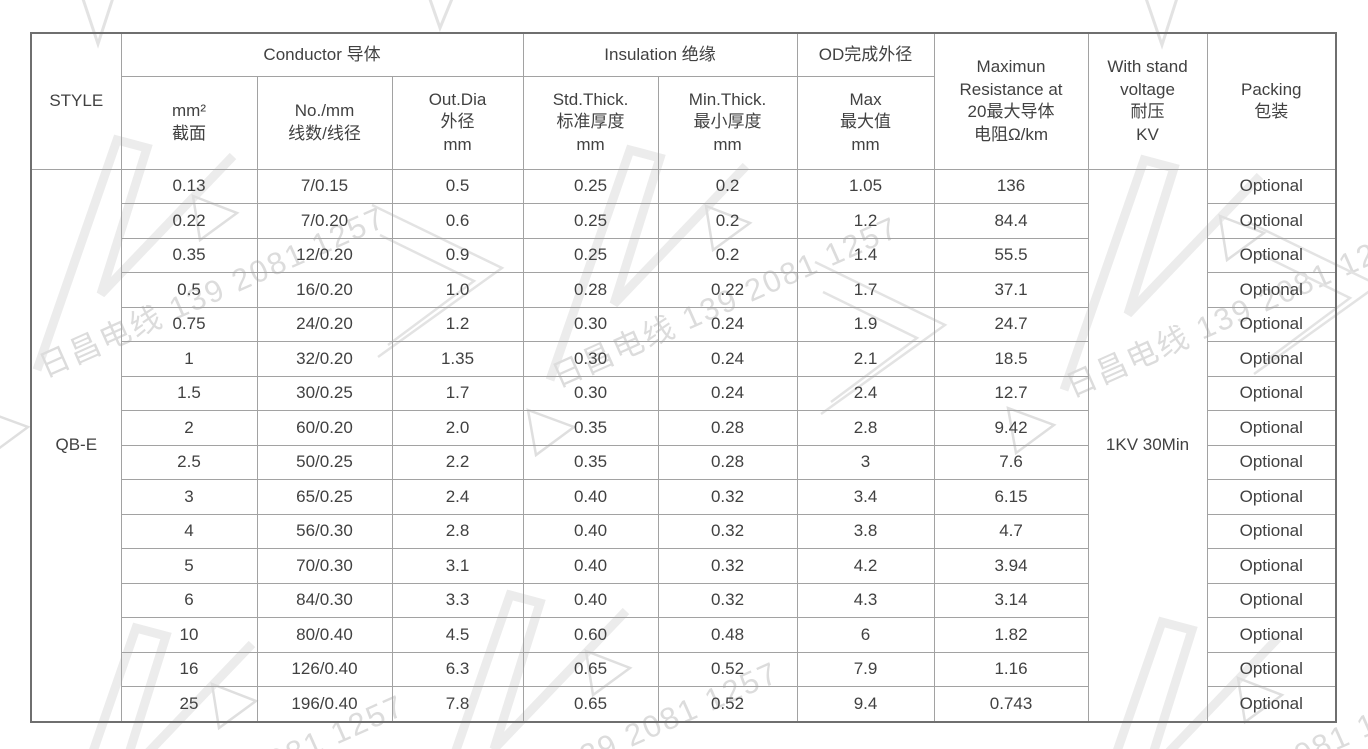 This screenshot has width=1368, height=749. What do you see at coordinates (457, 669) in the screenshot?
I see `cell: 6.3` at bounding box center [457, 669].